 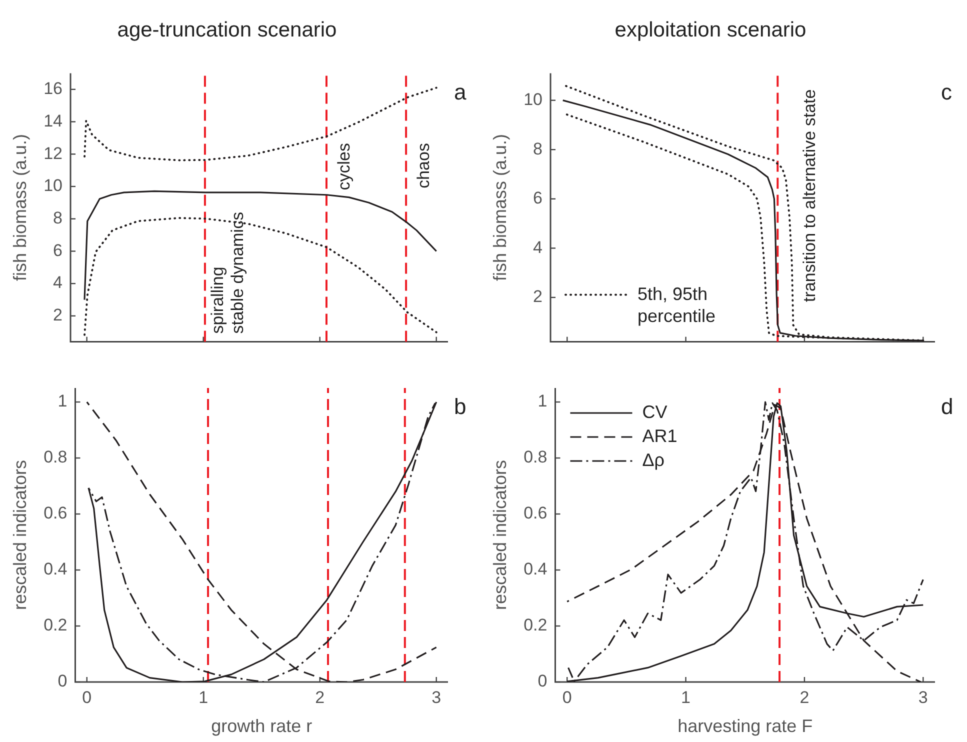 I want to click on x-axis-title: harvesting rate F, so click(x=745, y=726).